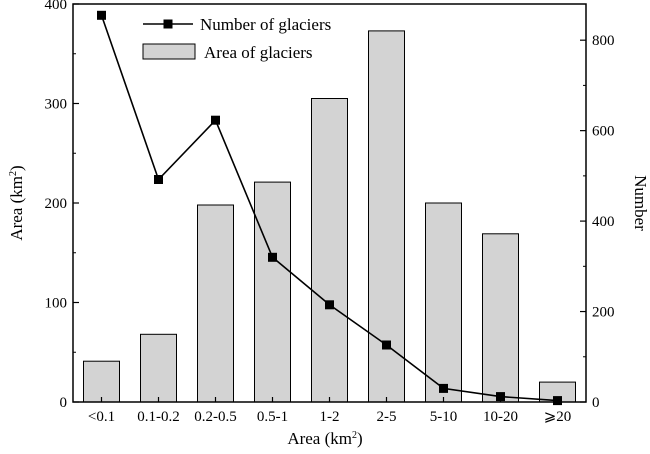 The height and width of the screenshot is (454, 650). Describe the element at coordinates (168, 24) in the screenshot. I see `legend-marker-symbol` at that location.